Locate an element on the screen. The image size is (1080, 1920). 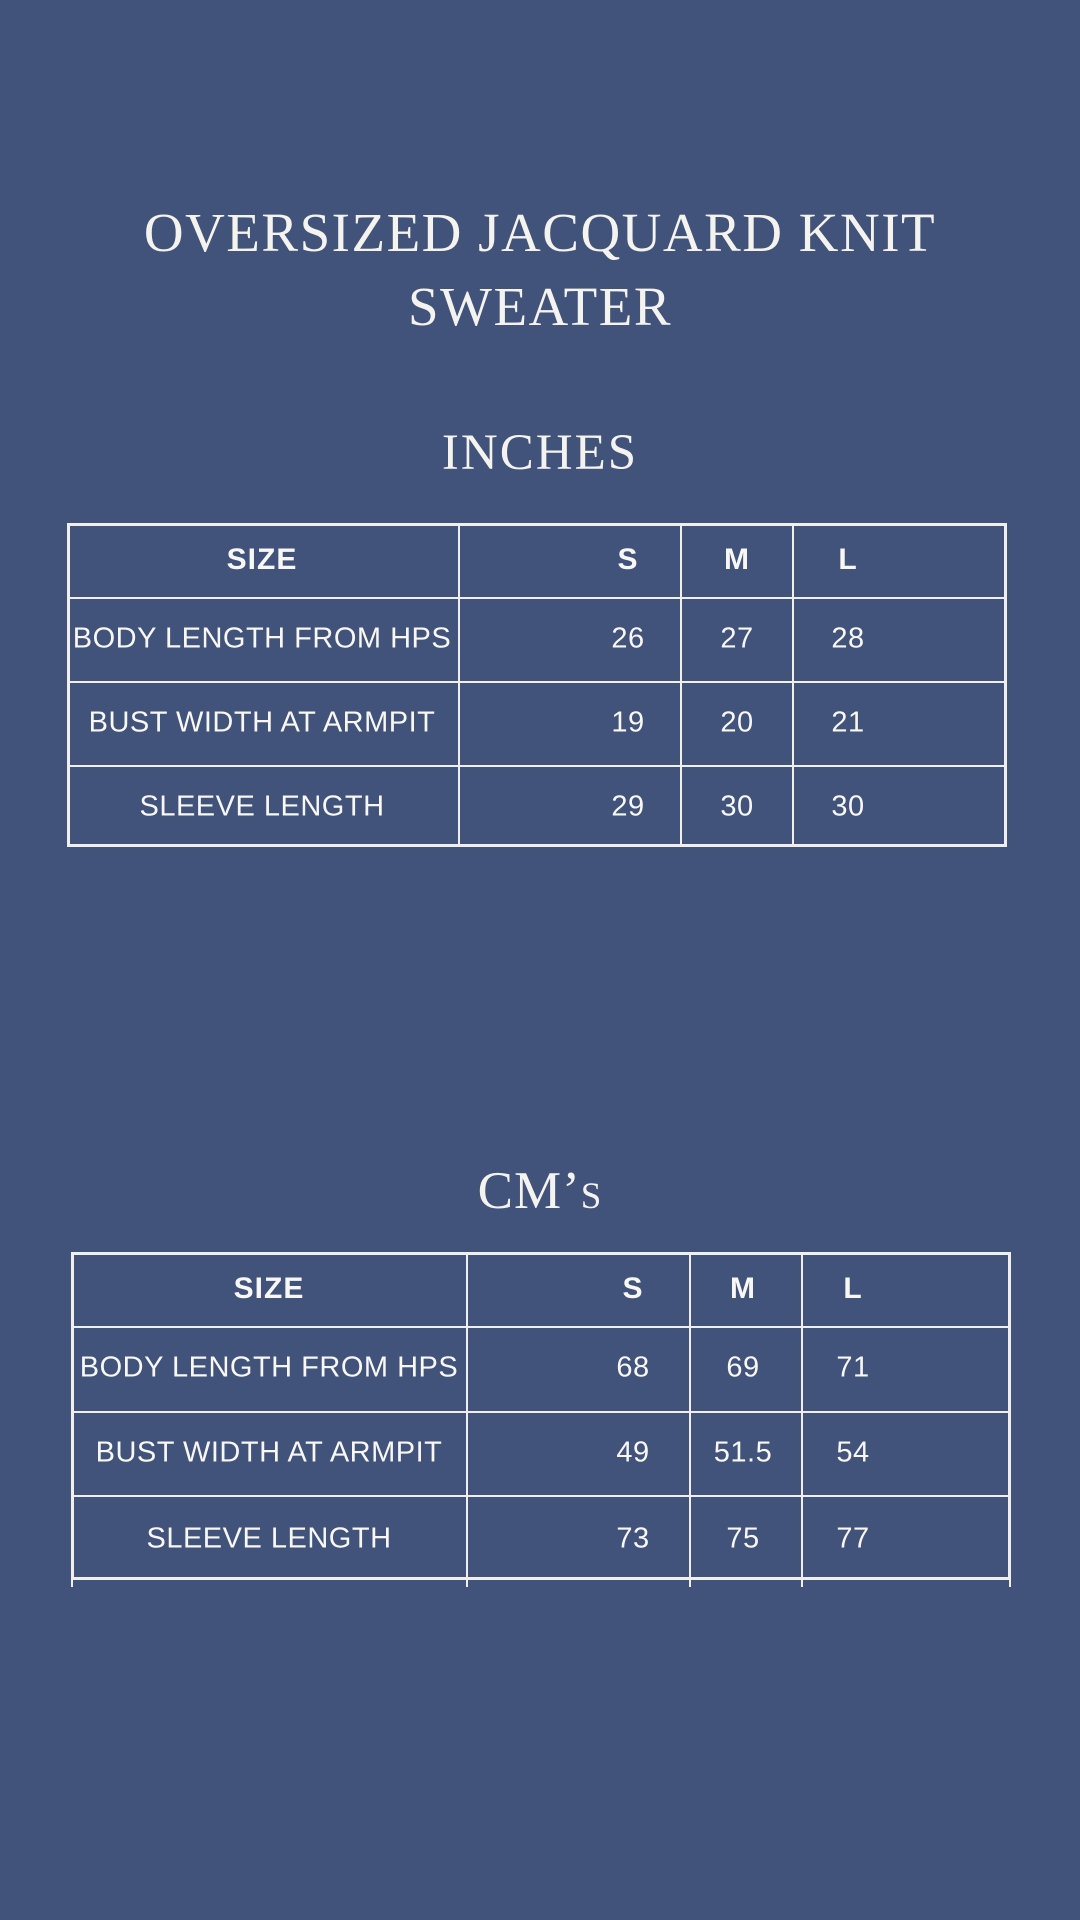
product-title-line-1: OVERSIZED JACQUARD KNIT is located at coordinates (540, 232).